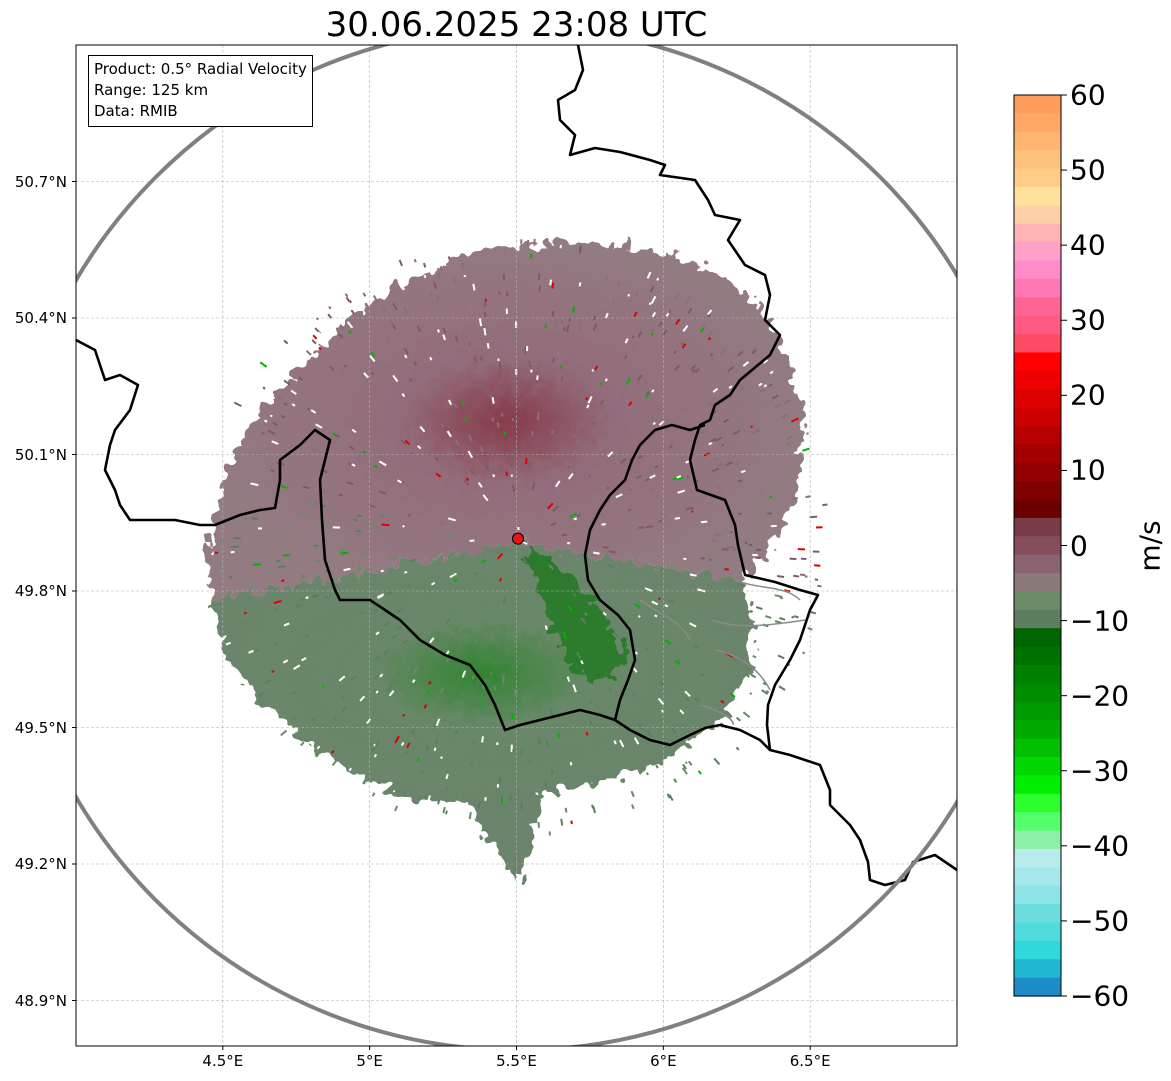 This screenshot has height=1081, width=1171. What do you see at coordinates (1100, 771) in the screenshot?
I see `colorbar-tick-label: −30` at bounding box center [1100, 771].